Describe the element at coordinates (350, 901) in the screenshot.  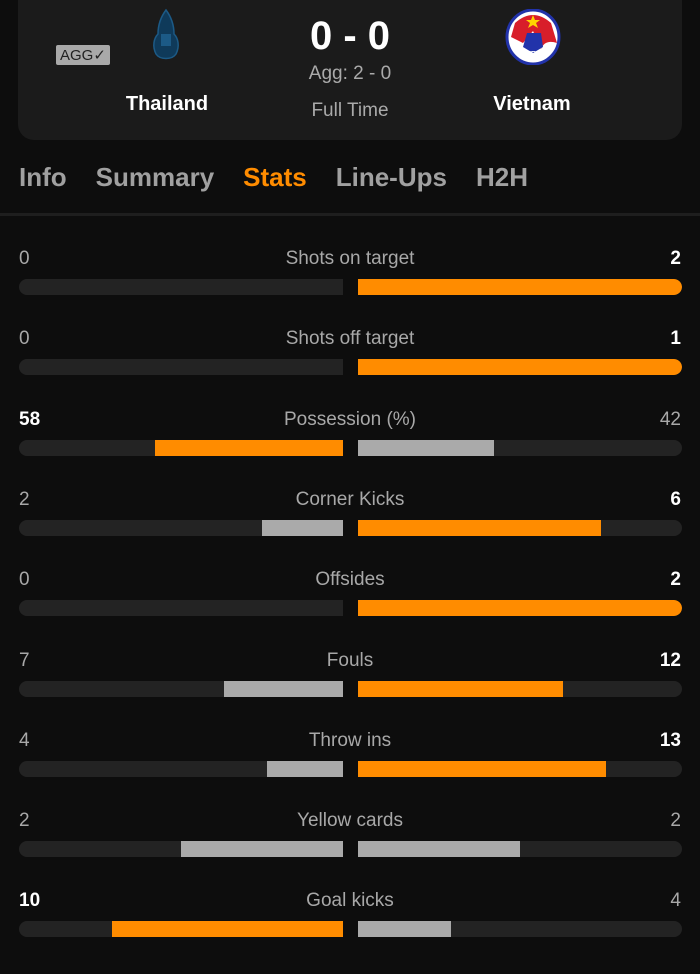
I see `stat-label: Goal kicks` at that location.